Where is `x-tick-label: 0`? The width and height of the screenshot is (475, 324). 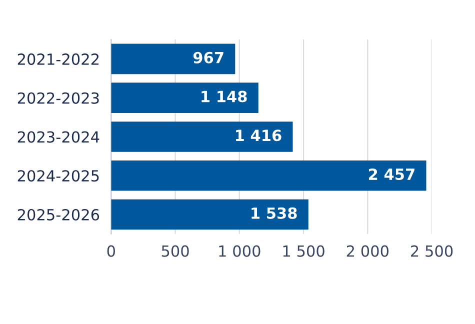 x-tick-label: 0 is located at coordinates (111, 251).